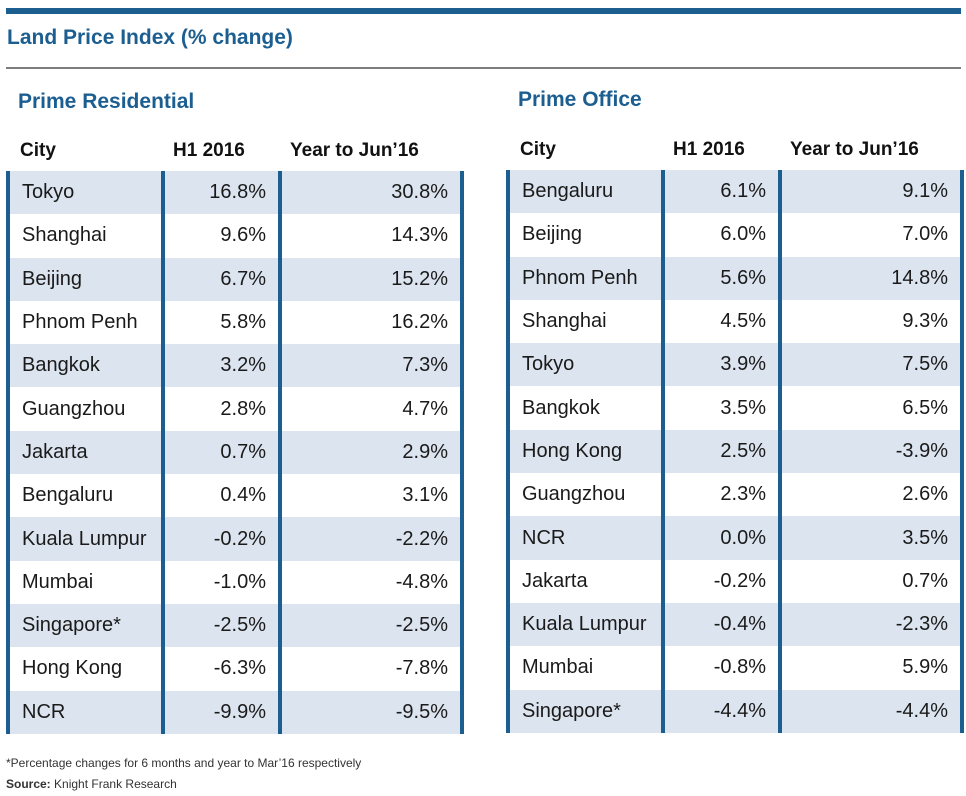  Describe the element at coordinates (483, 68) in the screenshot. I see `title-divider` at that location.